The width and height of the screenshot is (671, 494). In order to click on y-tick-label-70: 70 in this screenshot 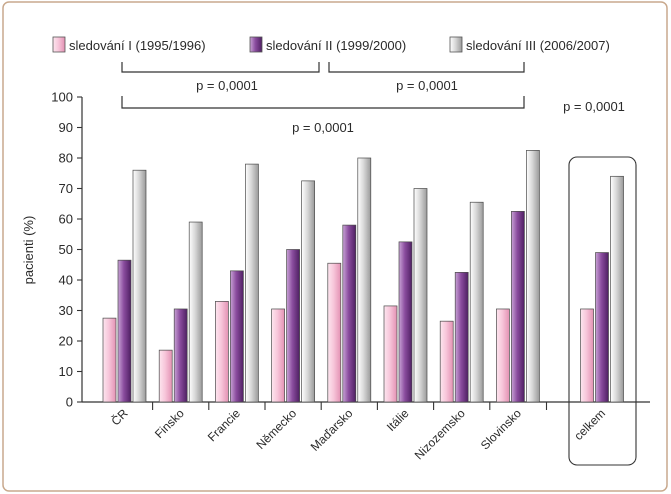, I will do `click(66, 188)`.